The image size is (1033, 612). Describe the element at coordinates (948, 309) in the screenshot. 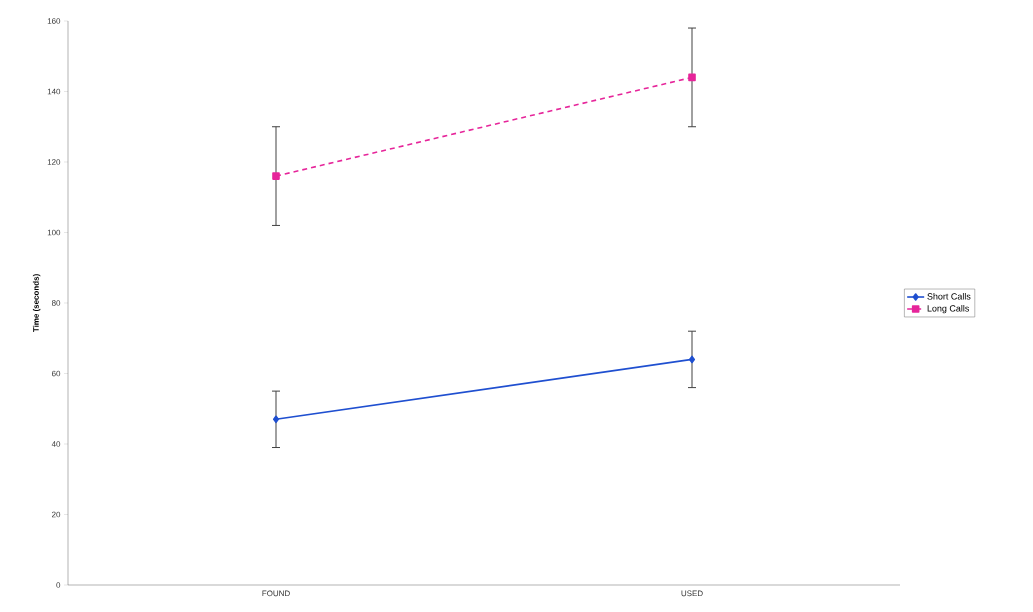

I see `legend-label: Long Calls` at that location.